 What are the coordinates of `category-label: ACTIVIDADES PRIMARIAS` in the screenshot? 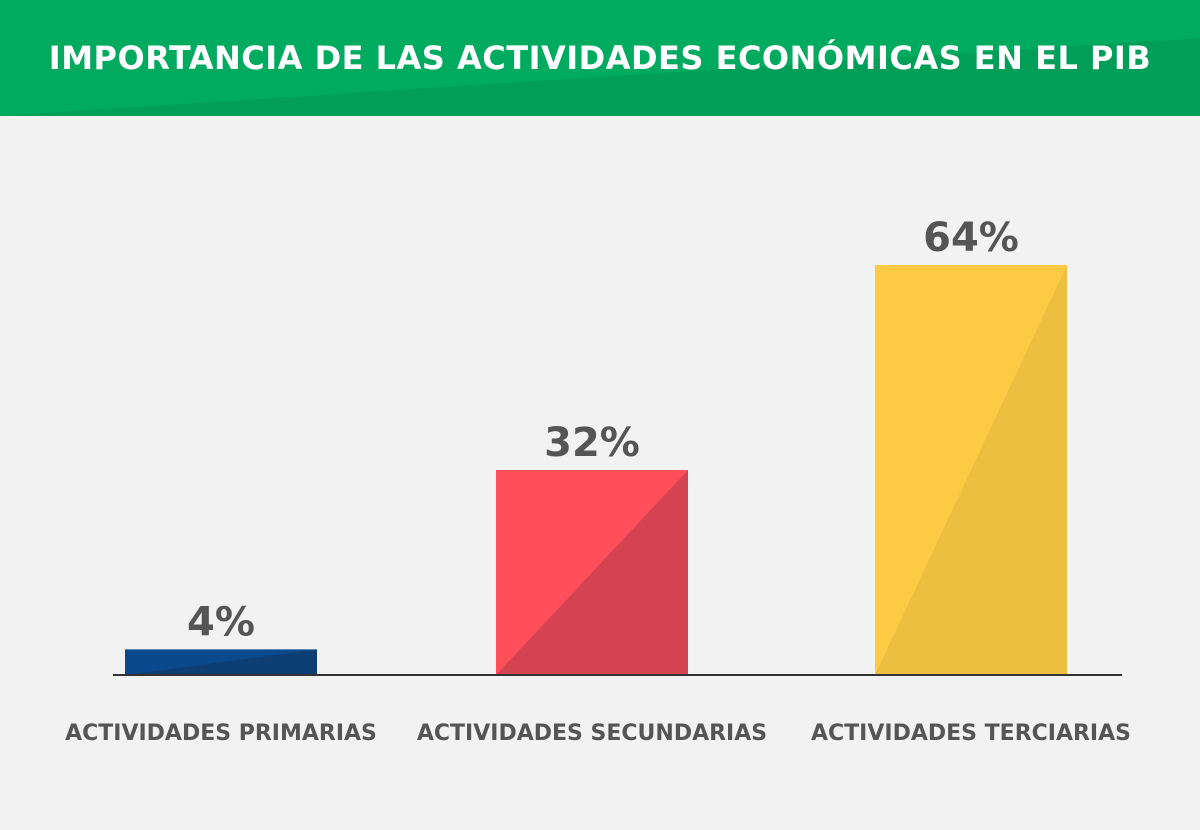 It's located at (221, 733).